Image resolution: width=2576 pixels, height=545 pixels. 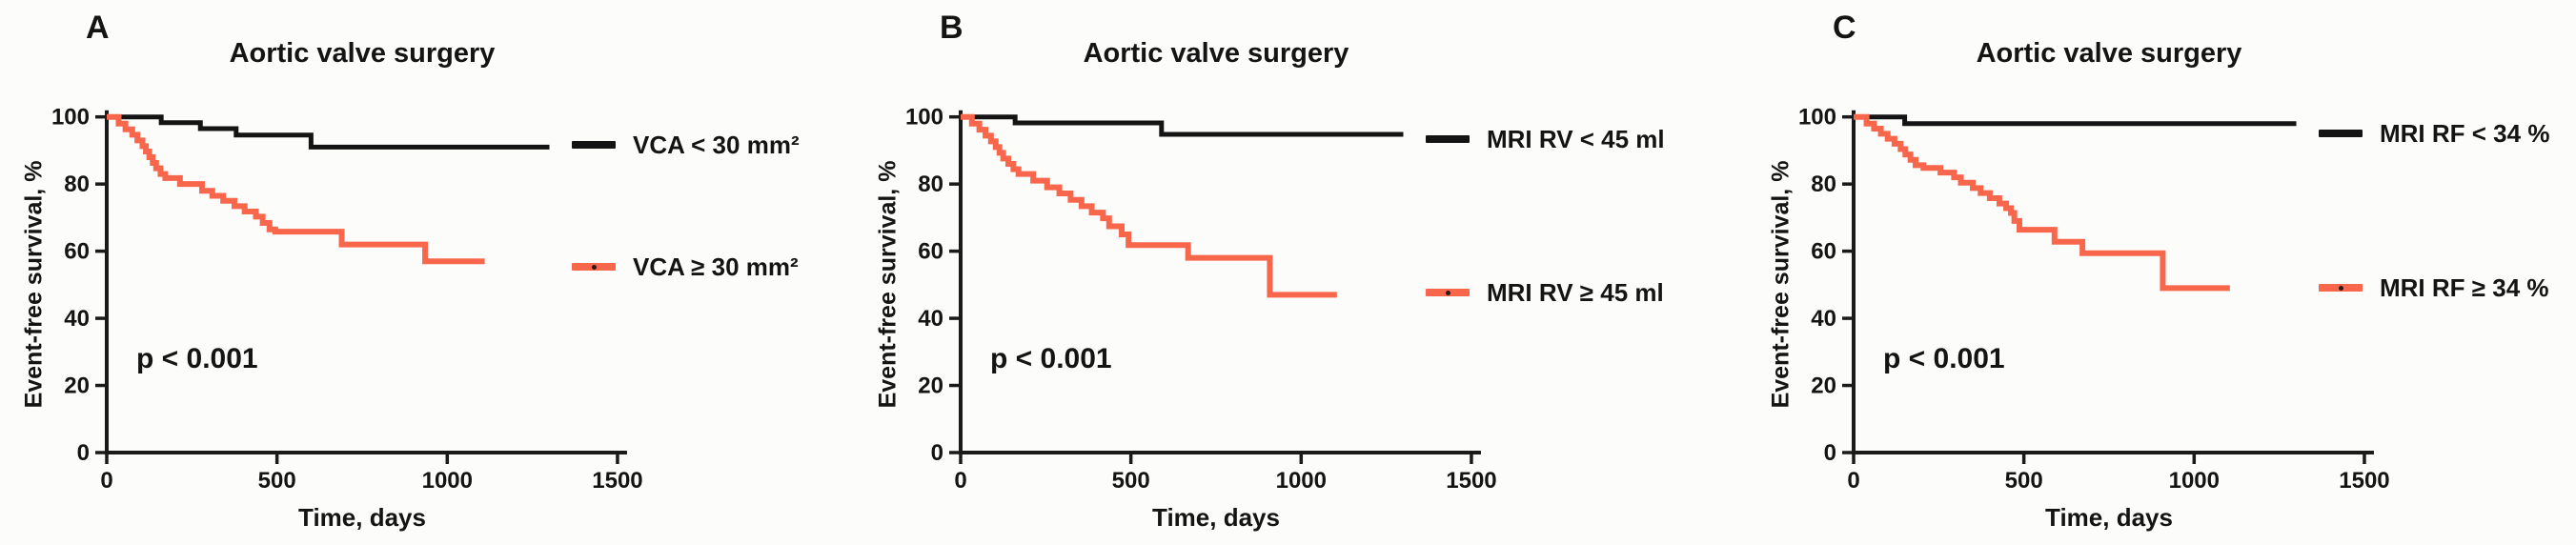 I want to click on legend-label: VCA < 30 mm², so click(x=716, y=145).